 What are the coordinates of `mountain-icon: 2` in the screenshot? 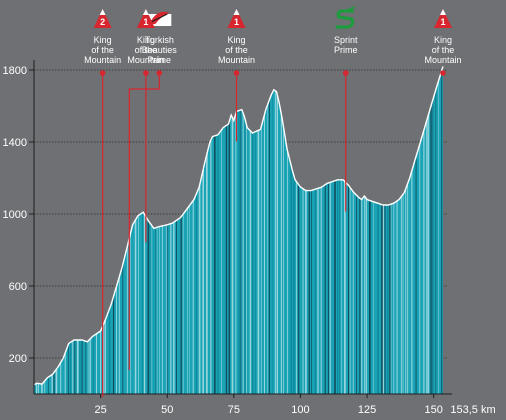 It's located at (102, 18).